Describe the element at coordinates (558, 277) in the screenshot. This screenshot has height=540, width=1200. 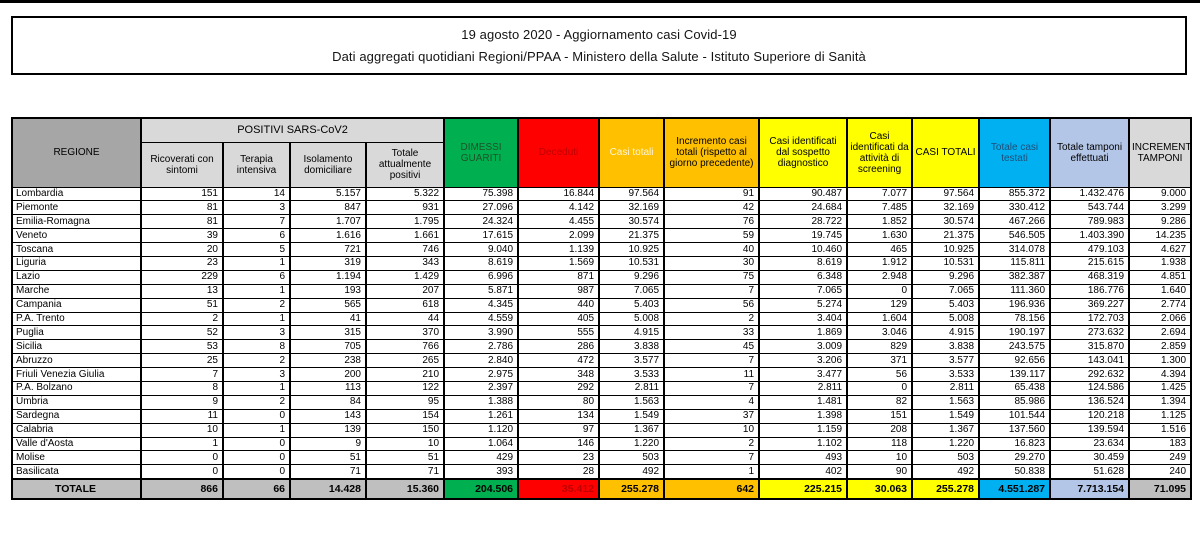
I see `value-cell: 871` at that location.